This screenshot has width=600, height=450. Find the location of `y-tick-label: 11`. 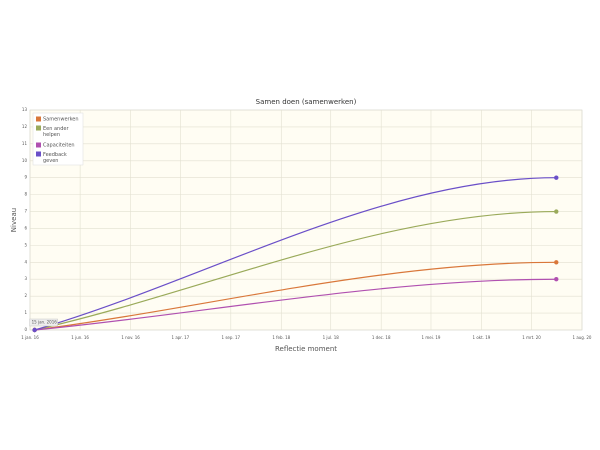

y-tick-label: 11 is located at coordinates (25, 143).